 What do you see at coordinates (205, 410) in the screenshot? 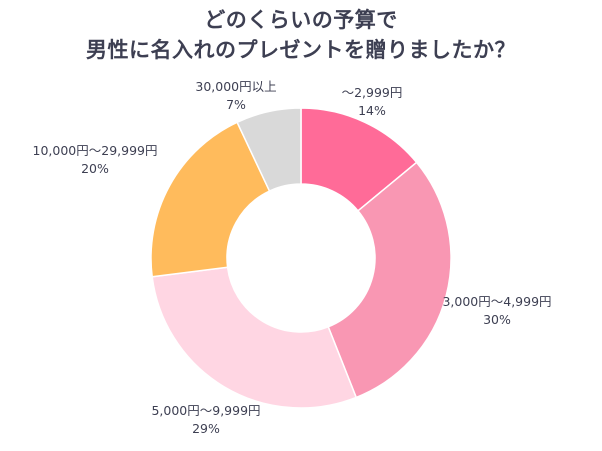
I see `slice-label-2: 5,000円～9,999円` at bounding box center [205, 410].